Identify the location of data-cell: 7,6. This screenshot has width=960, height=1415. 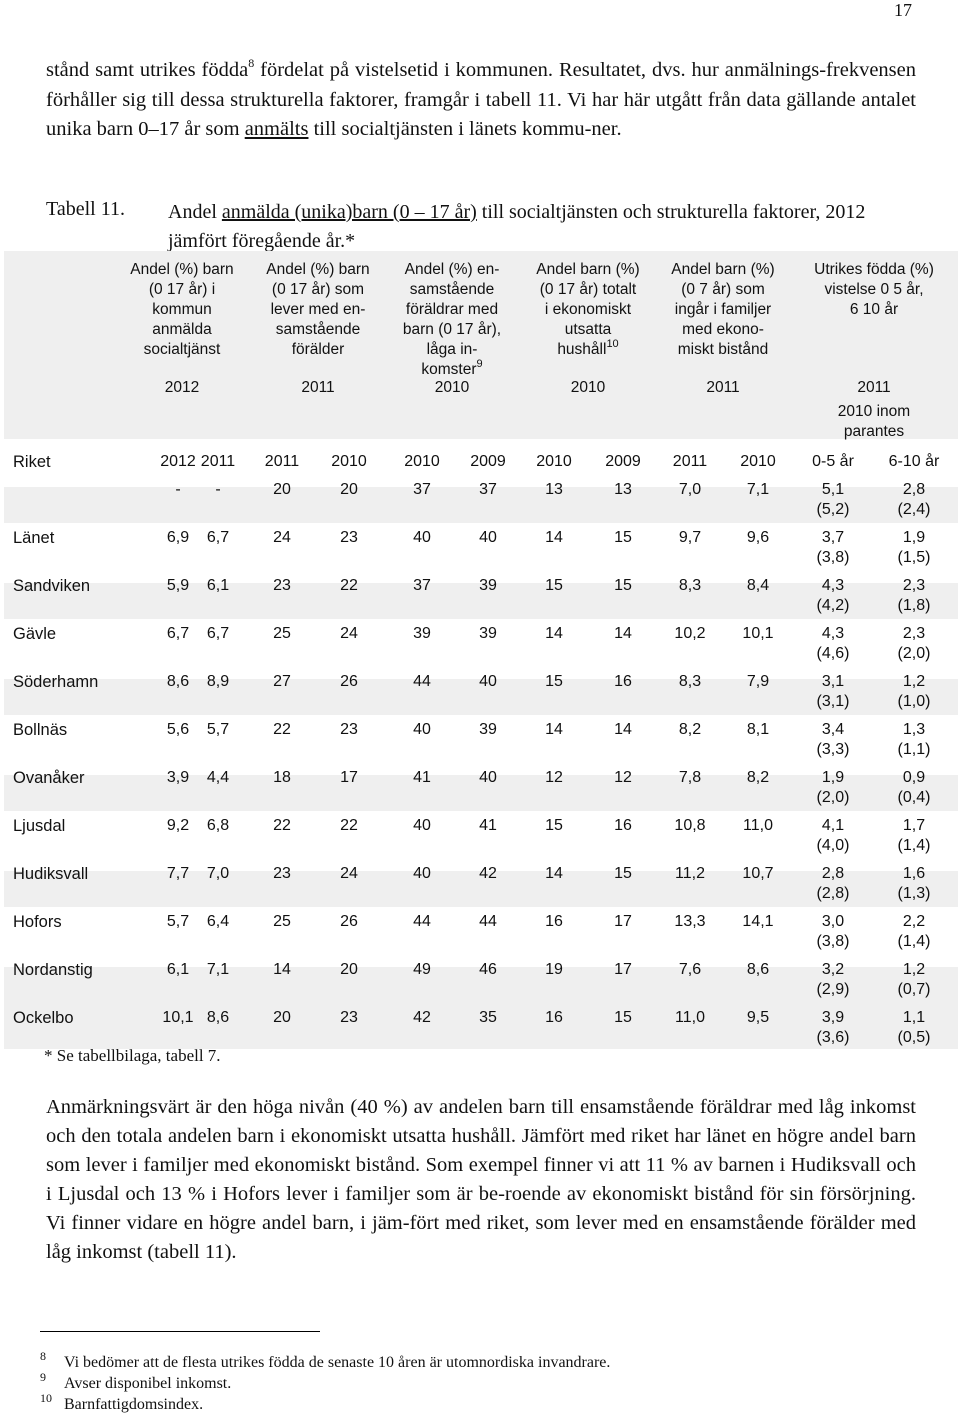
(690, 969).